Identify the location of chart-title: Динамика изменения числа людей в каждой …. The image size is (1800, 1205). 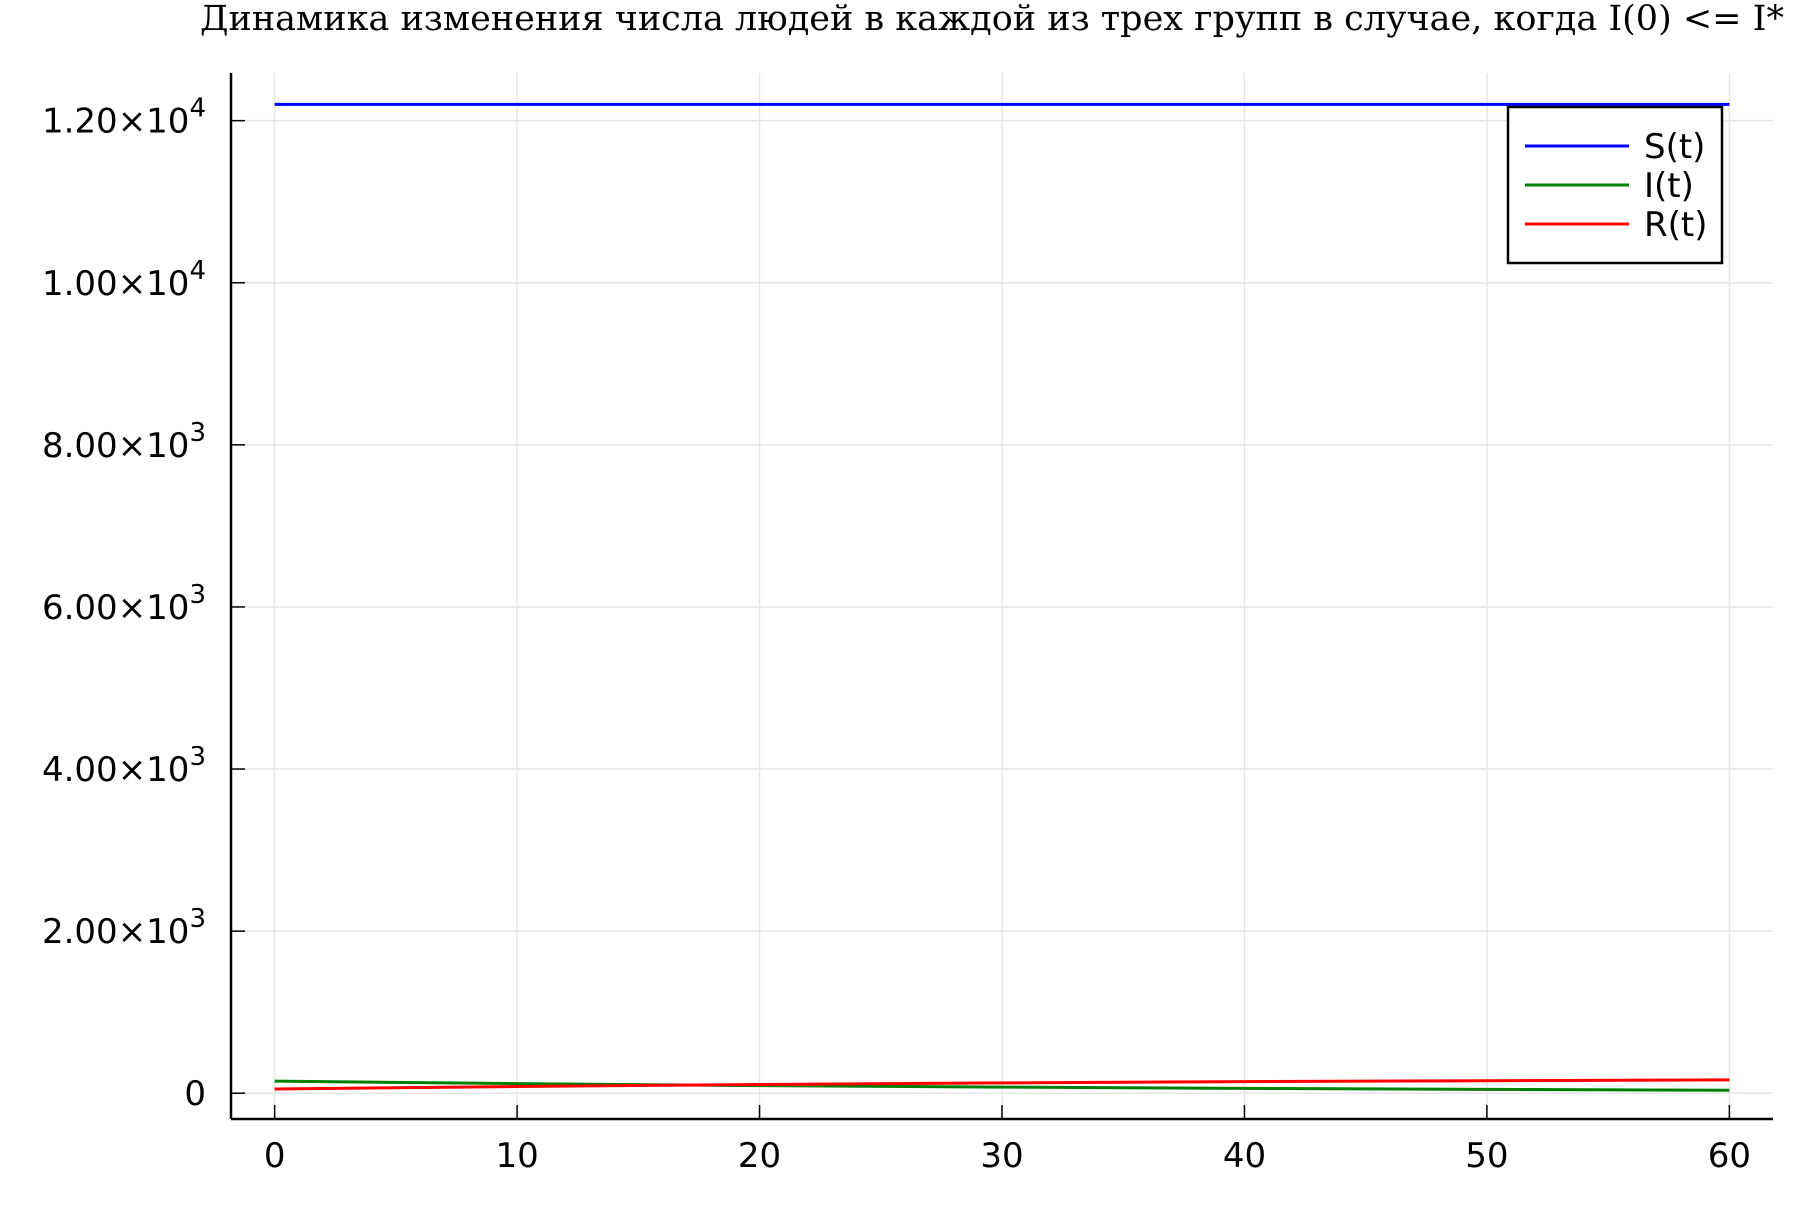
(992, 19).